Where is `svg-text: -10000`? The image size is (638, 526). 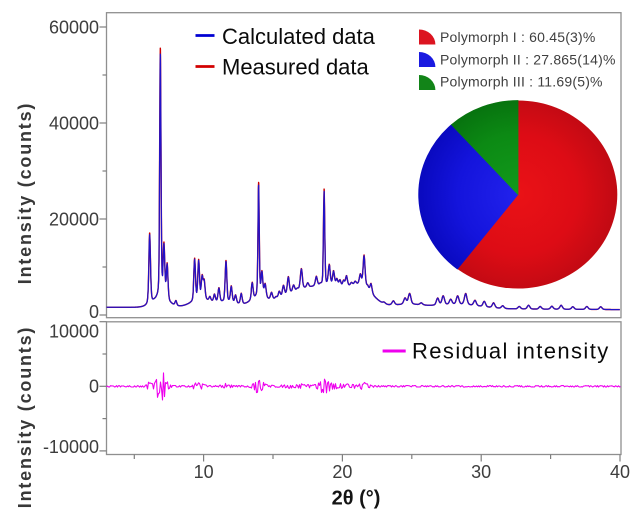 svg-text: -10000 is located at coordinates (71, 447).